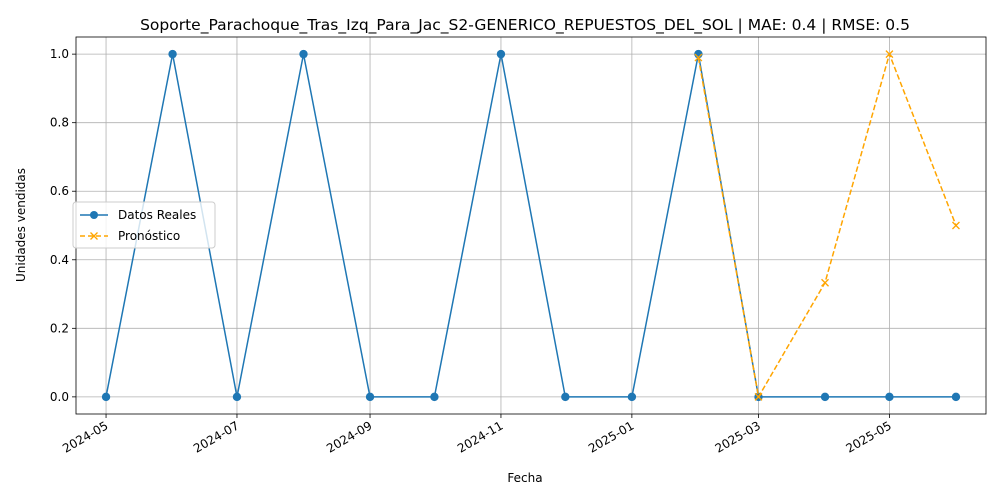 This screenshot has width=1000, height=500. What do you see at coordinates (63, 225) in the screenshot?
I see `y-axis-ticks: 0.0 0.2 0.4 0.6 0.8 1.0` at bounding box center [63, 225].